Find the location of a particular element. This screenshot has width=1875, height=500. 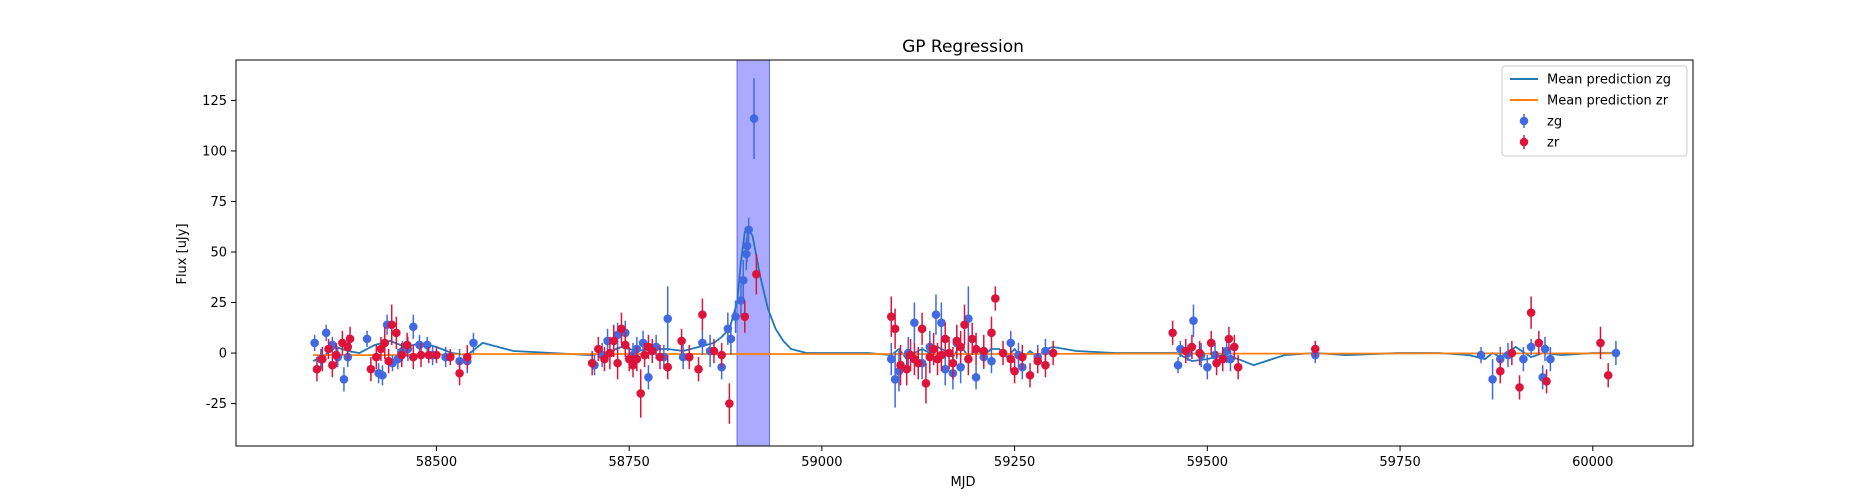

y-tick-label: 75 is located at coordinates (218, 202).